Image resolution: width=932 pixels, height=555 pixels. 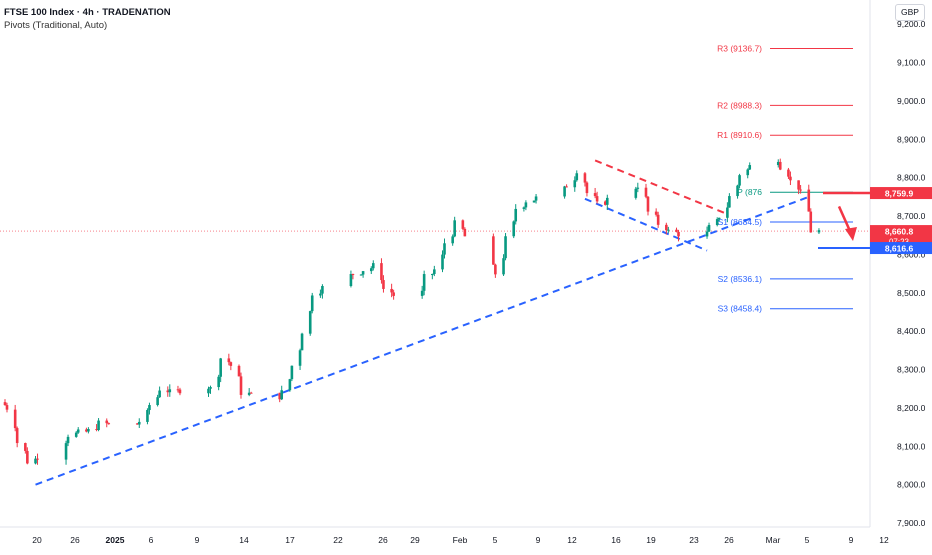 What do you see at coordinates (901, 193) in the screenshot?
I see `price-badge: 8,759.9` at bounding box center [901, 193].